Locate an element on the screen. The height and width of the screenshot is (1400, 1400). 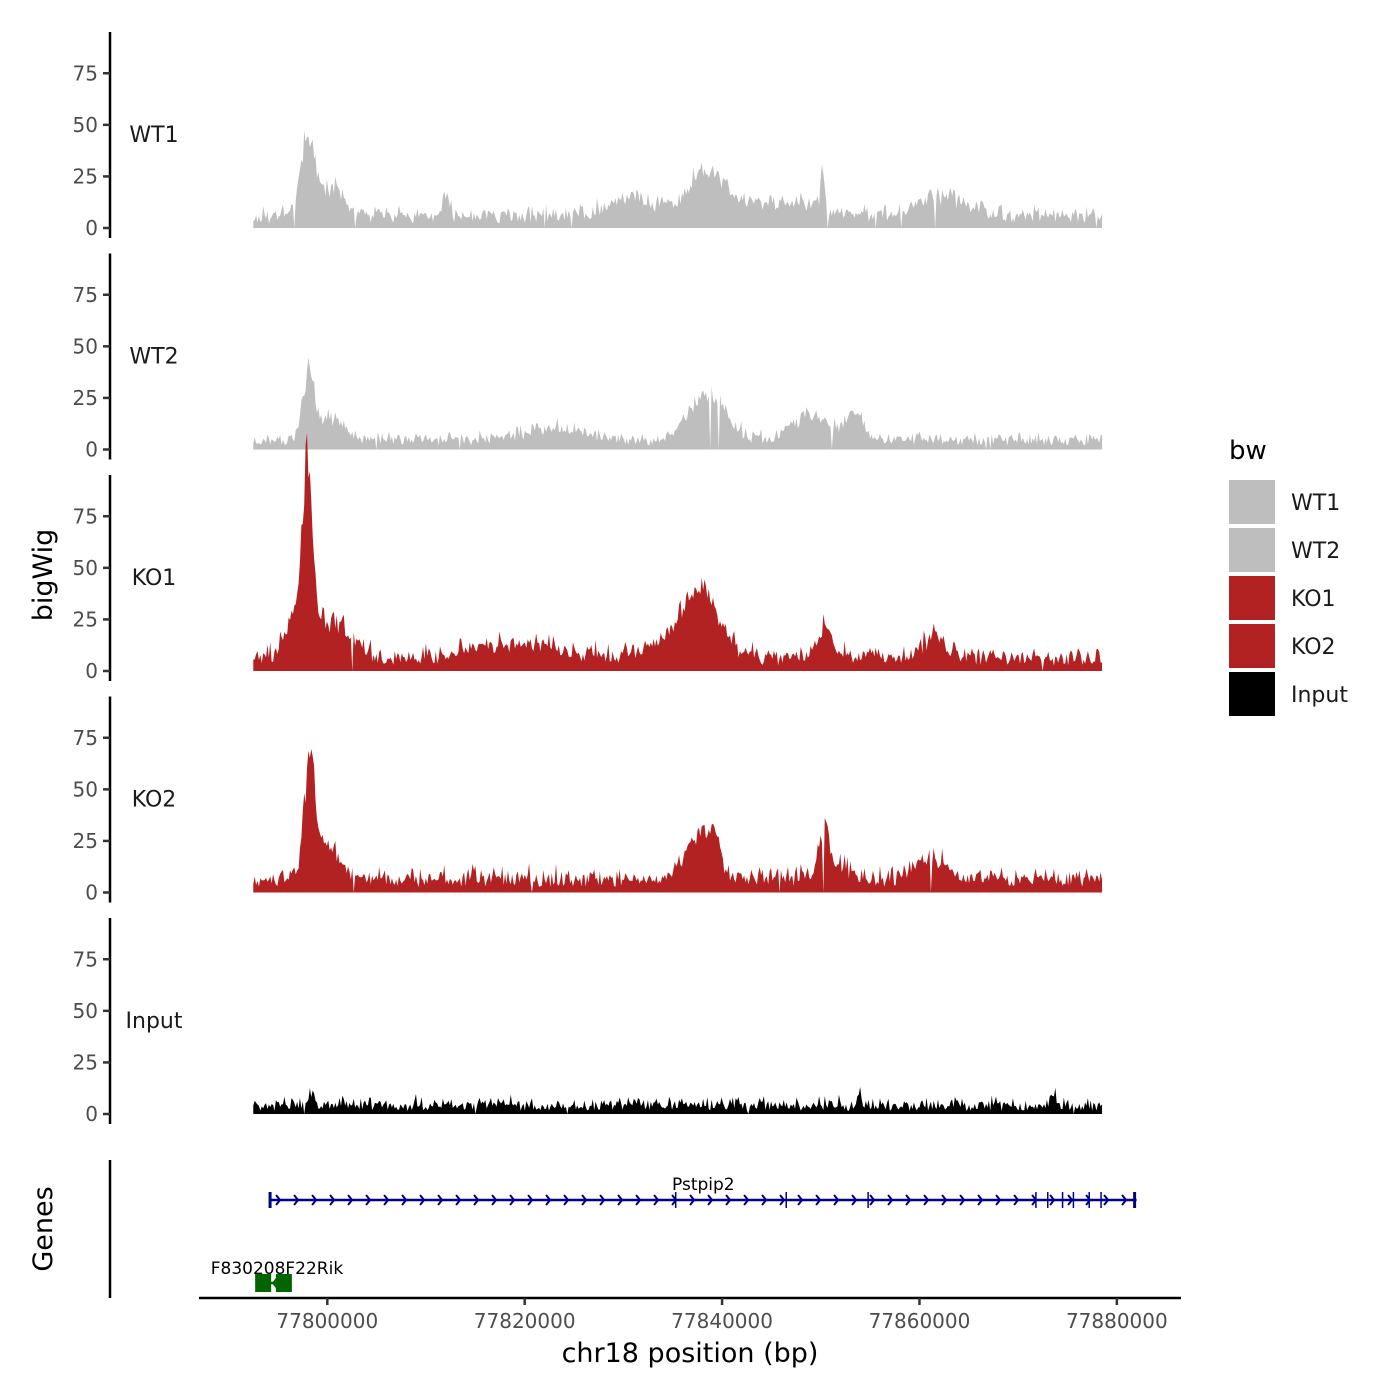
track-label: Input is located at coordinates (154, 1021).